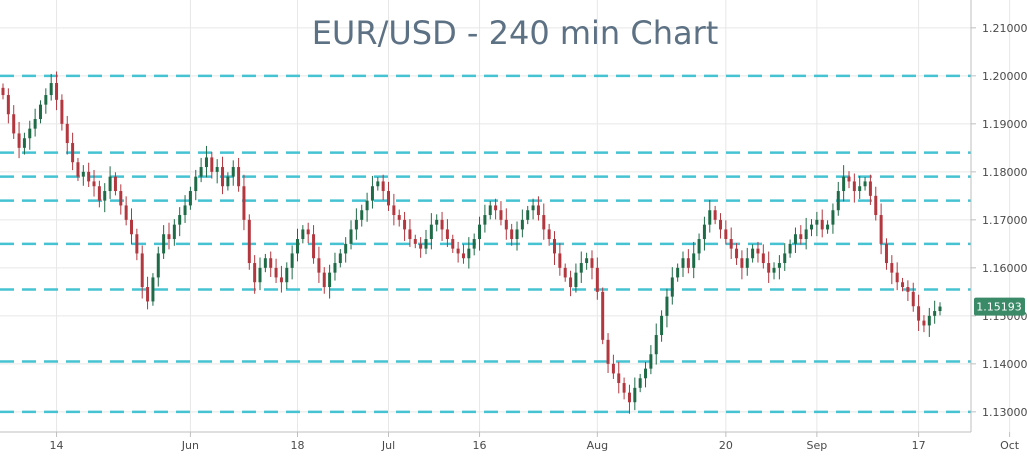 Image resolution: width=1027 pixels, height=456 pixels. I want to click on x-tick-label: Sep, so click(816, 445).